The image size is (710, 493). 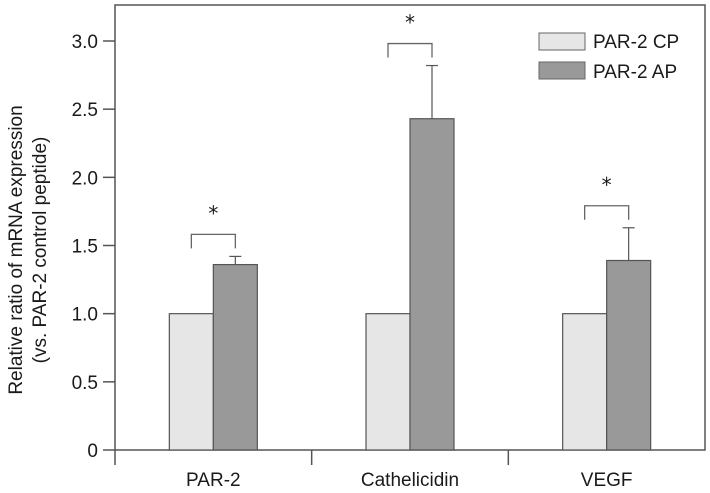 I want to click on y-tick-label: 2.5, so click(x=85, y=110).